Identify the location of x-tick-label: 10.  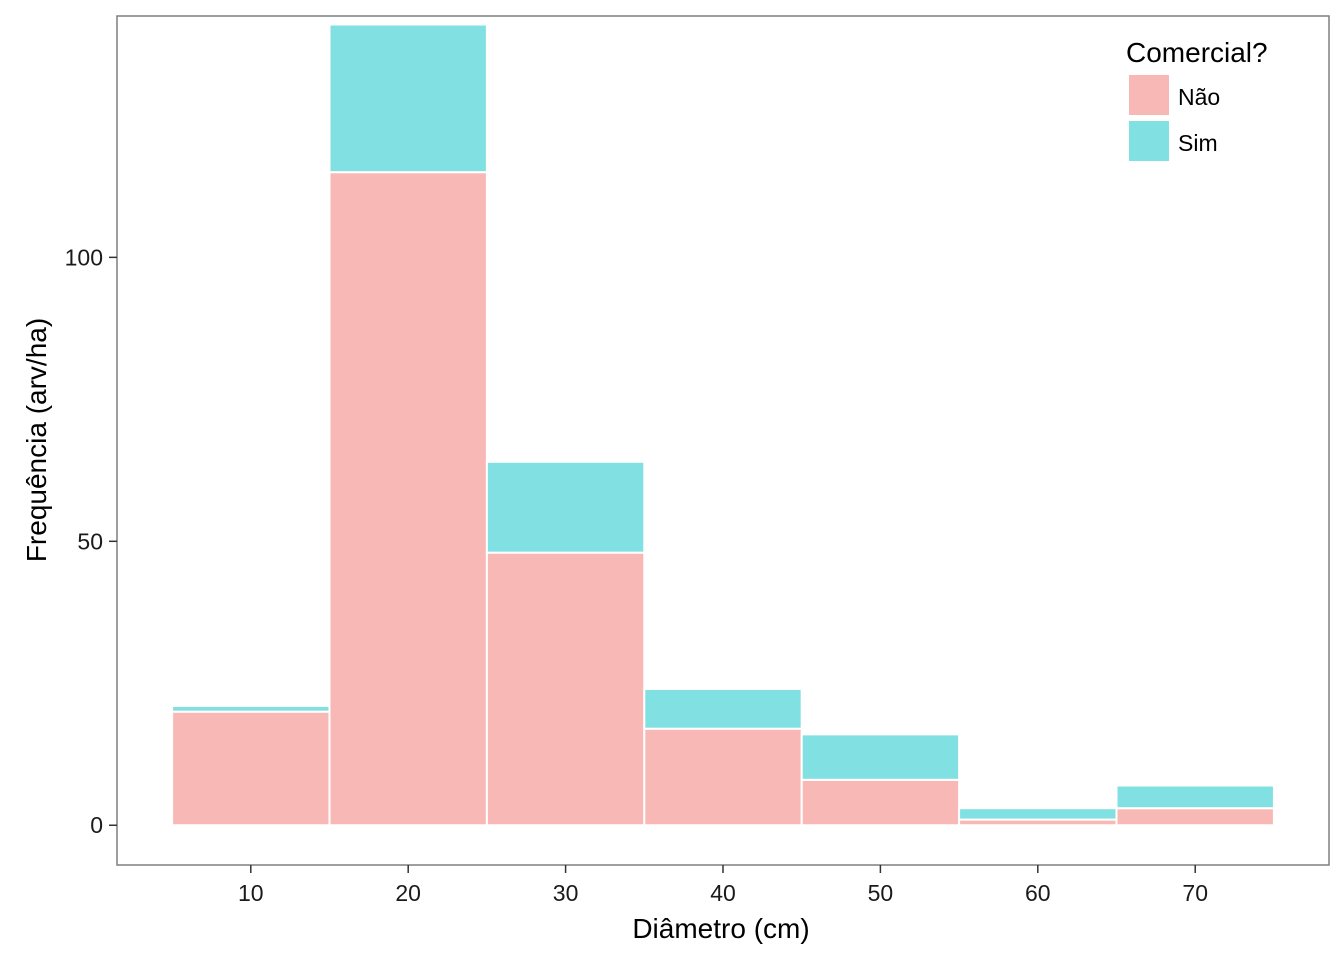
(251, 893).